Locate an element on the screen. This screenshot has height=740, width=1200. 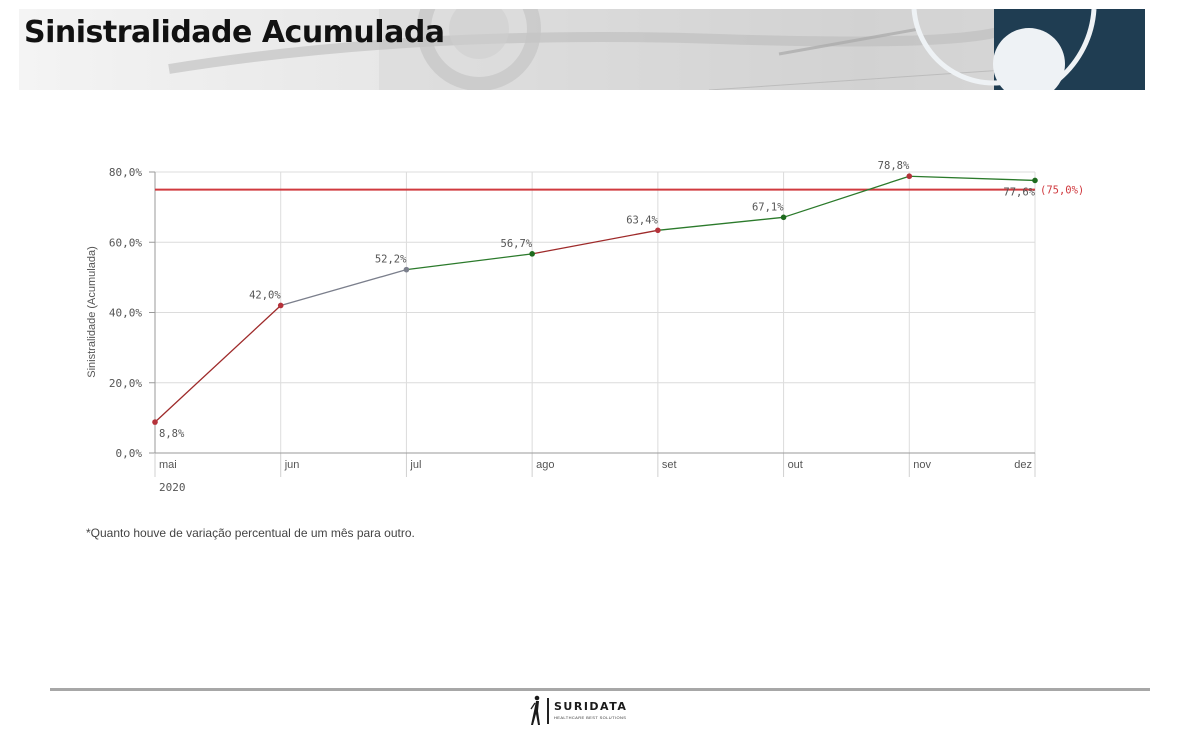
logo-wordmark: SURIDATA is located at coordinates (591, 706).